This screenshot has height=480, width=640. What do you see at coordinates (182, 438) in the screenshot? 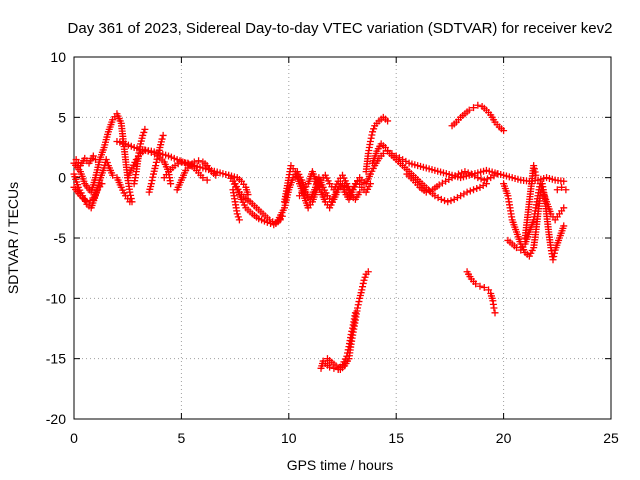
I see `x-tick-label: 5` at bounding box center [182, 438].